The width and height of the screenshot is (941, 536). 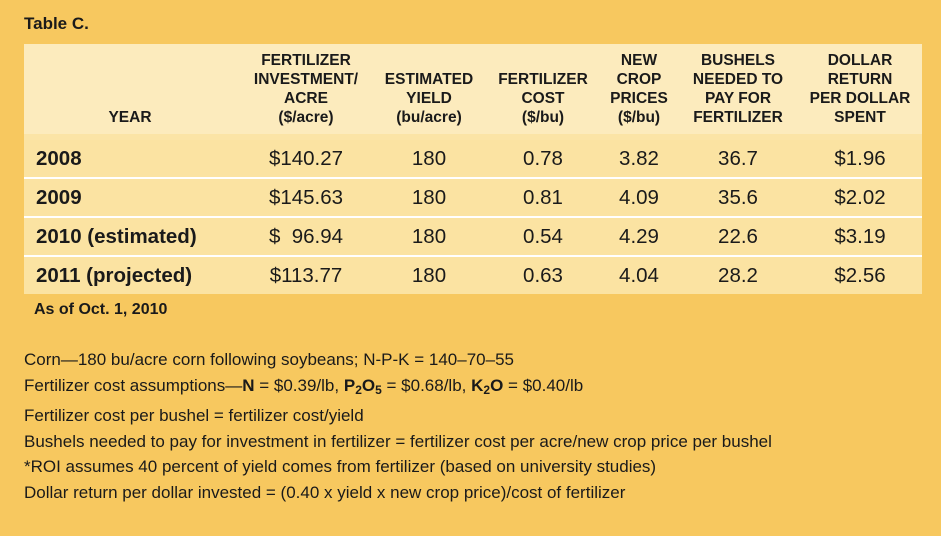 What do you see at coordinates (738, 89) in the screenshot?
I see `header-bushels: BUSHELS NEEDED TO PAY FOR FERTILIZER` at bounding box center [738, 89].